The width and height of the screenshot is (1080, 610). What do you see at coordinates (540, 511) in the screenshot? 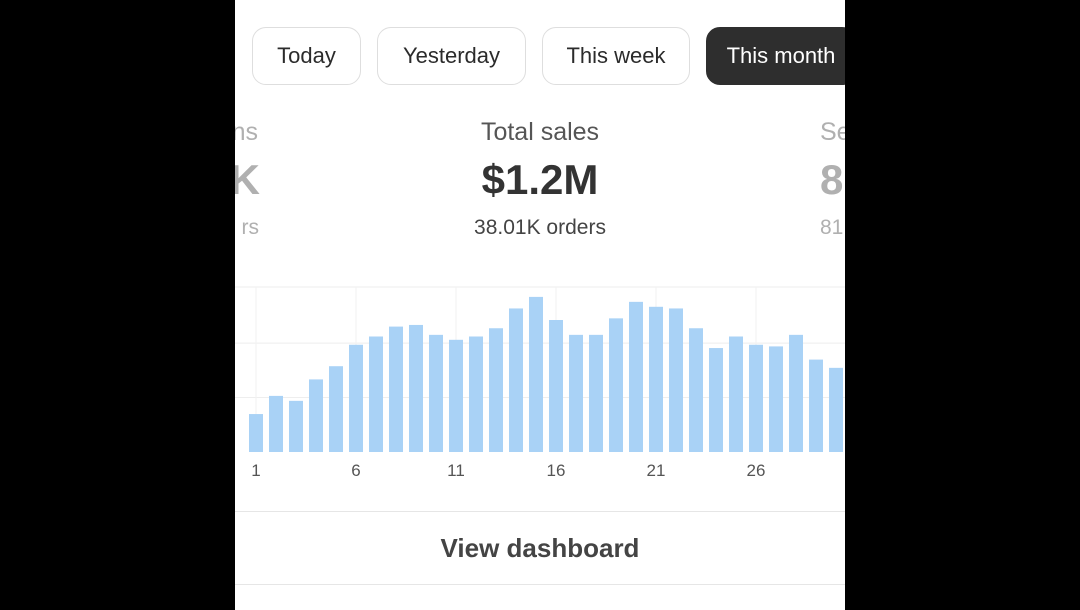
I see `divider-top` at bounding box center [540, 511].